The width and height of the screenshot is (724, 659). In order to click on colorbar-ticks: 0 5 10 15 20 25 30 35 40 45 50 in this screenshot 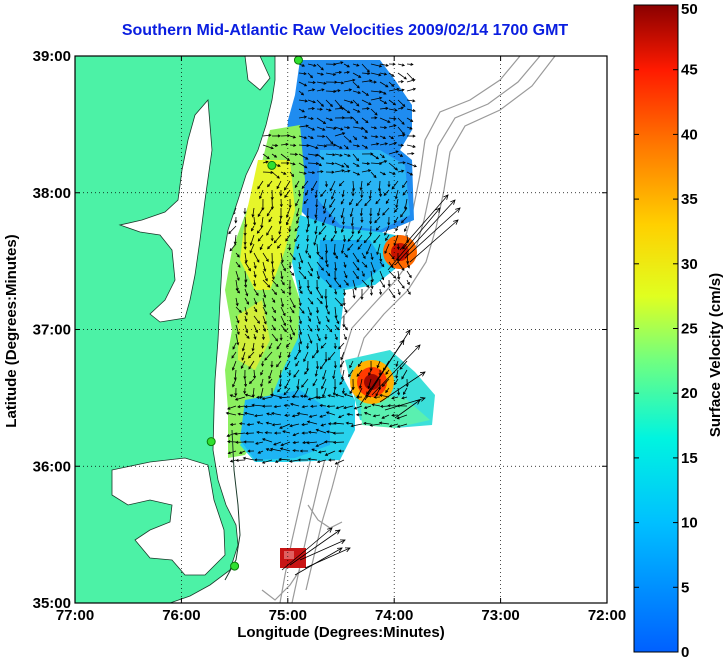, I will do `click(666, 330)`.